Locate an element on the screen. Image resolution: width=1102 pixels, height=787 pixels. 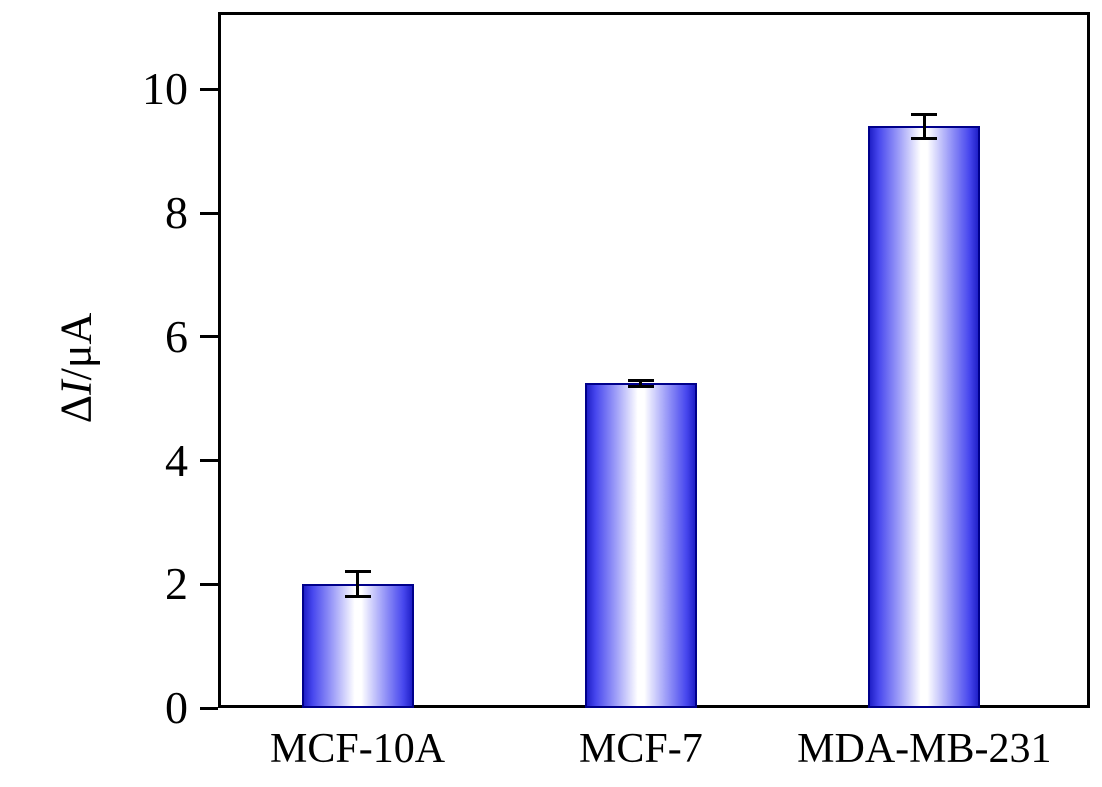
x-category-label: MCF-10A is located at coordinates (357, 749).